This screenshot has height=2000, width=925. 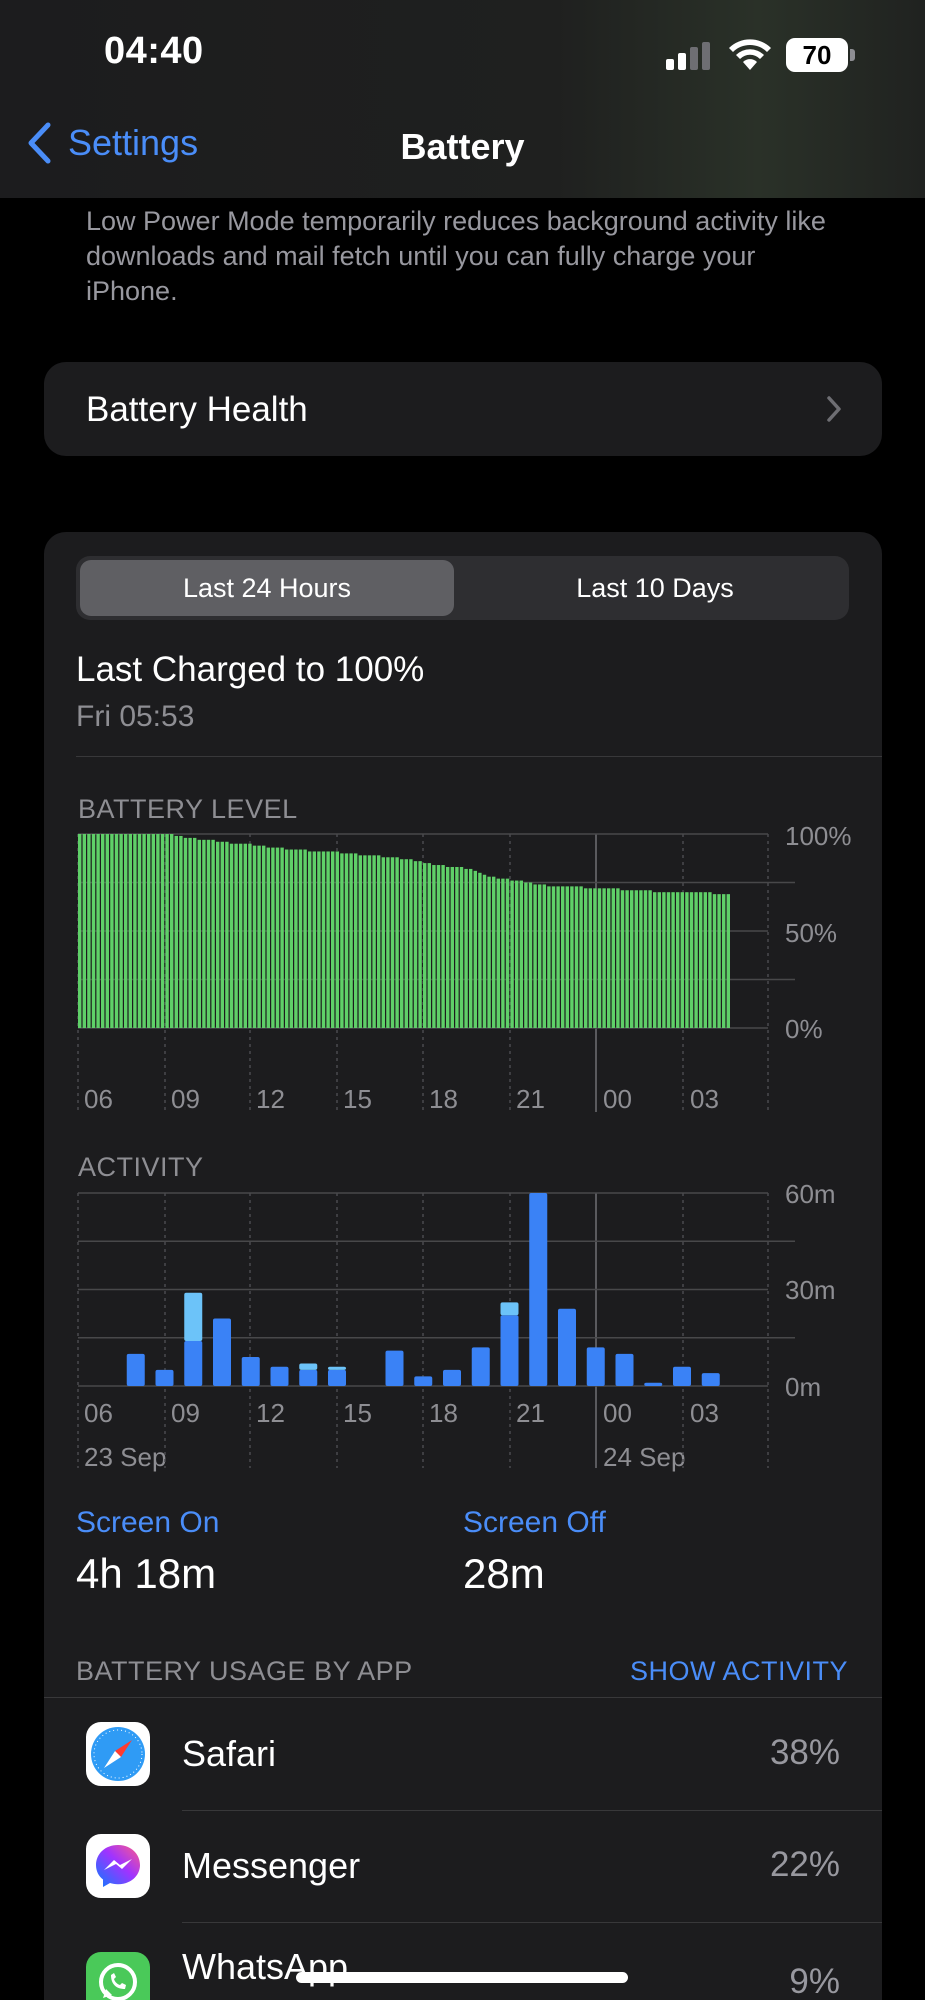 What do you see at coordinates (617, 1099) in the screenshot?
I see `battery-x-tick: 00` at bounding box center [617, 1099].